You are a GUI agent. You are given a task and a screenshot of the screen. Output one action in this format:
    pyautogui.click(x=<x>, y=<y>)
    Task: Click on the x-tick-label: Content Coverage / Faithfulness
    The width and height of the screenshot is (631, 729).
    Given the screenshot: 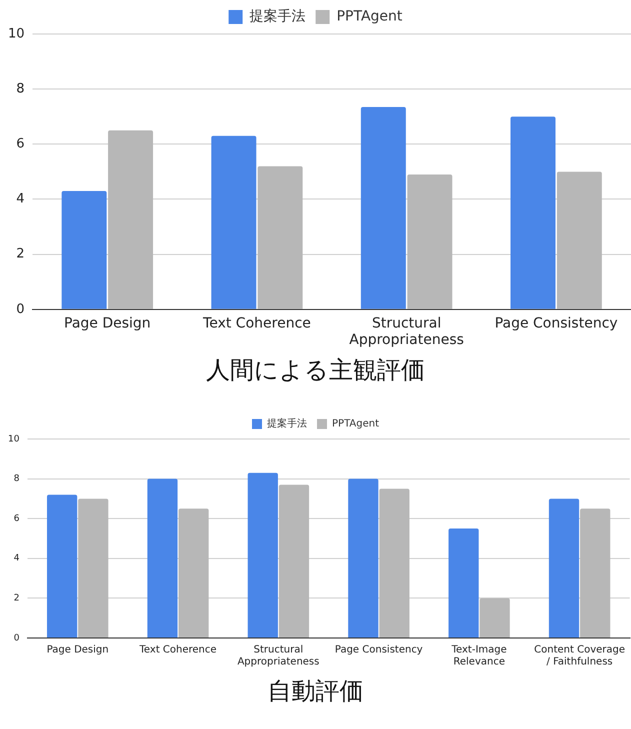 What is the action you would take?
    pyautogui.click(x=579, y=656)
    